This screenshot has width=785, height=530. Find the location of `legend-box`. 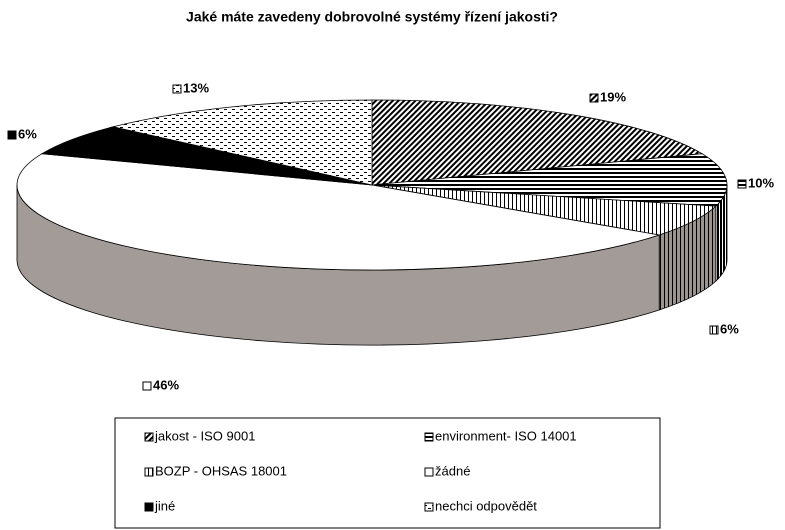

legend-box is located at coordinates (387, 473).